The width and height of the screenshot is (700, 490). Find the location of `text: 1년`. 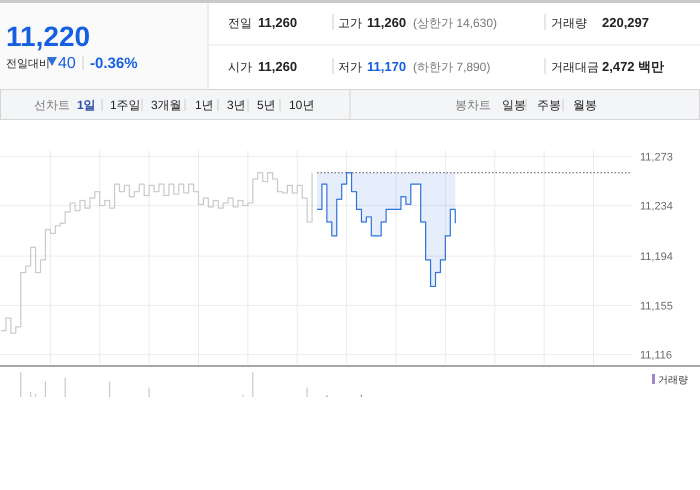

text: 1년 is located at coordinates (204, 105).